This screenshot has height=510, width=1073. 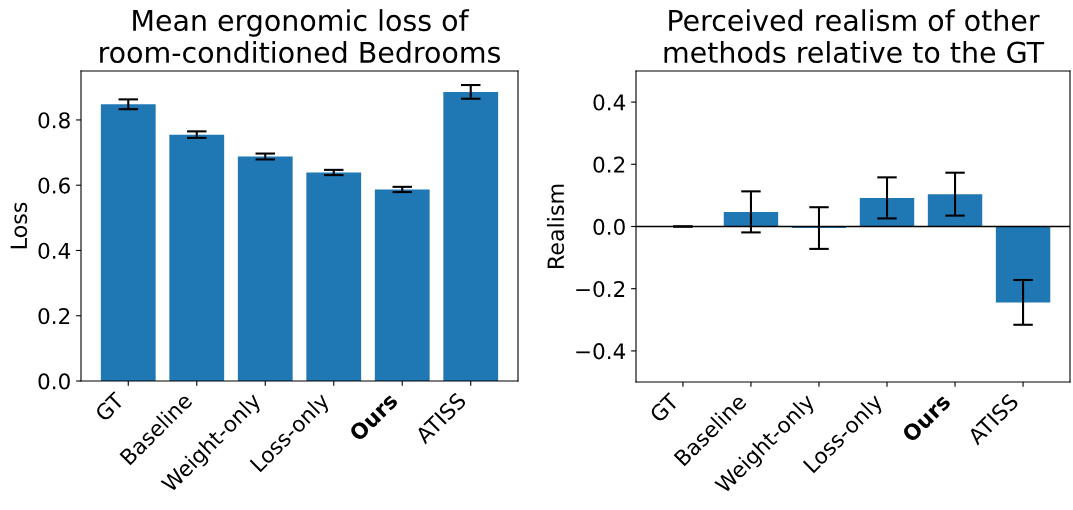 I want to click on y-tick-label: −0.4, so click(x=601, y=351).